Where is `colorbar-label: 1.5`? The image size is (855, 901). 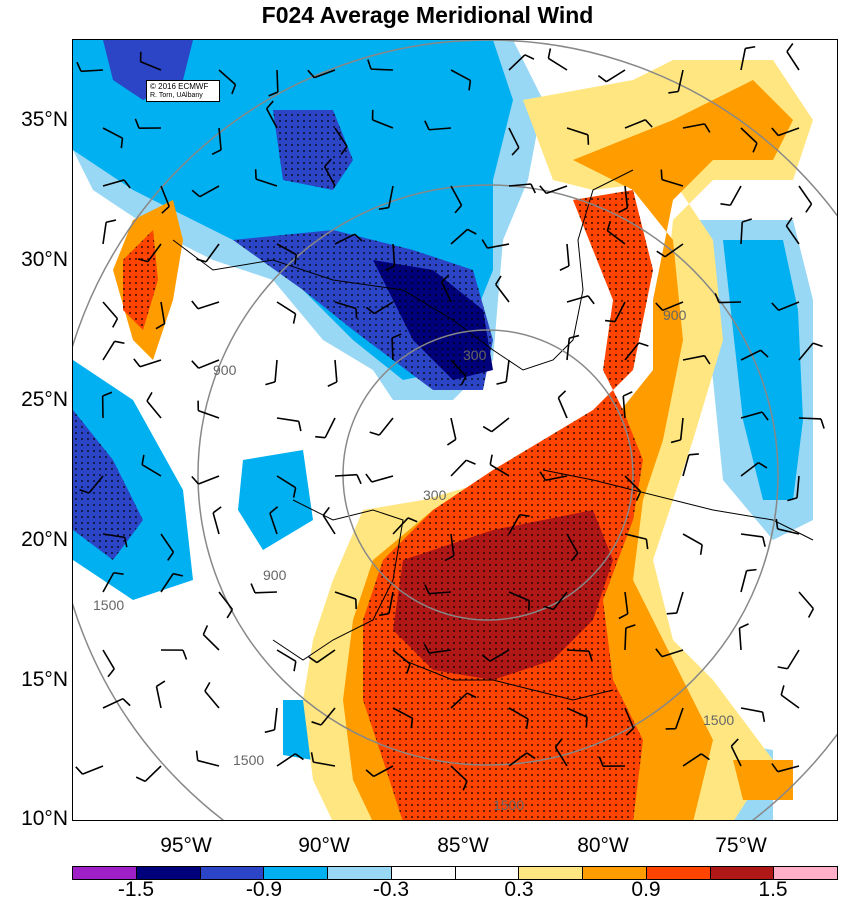 colorbar-label: 1.5 is located at coordinates (773, 890).